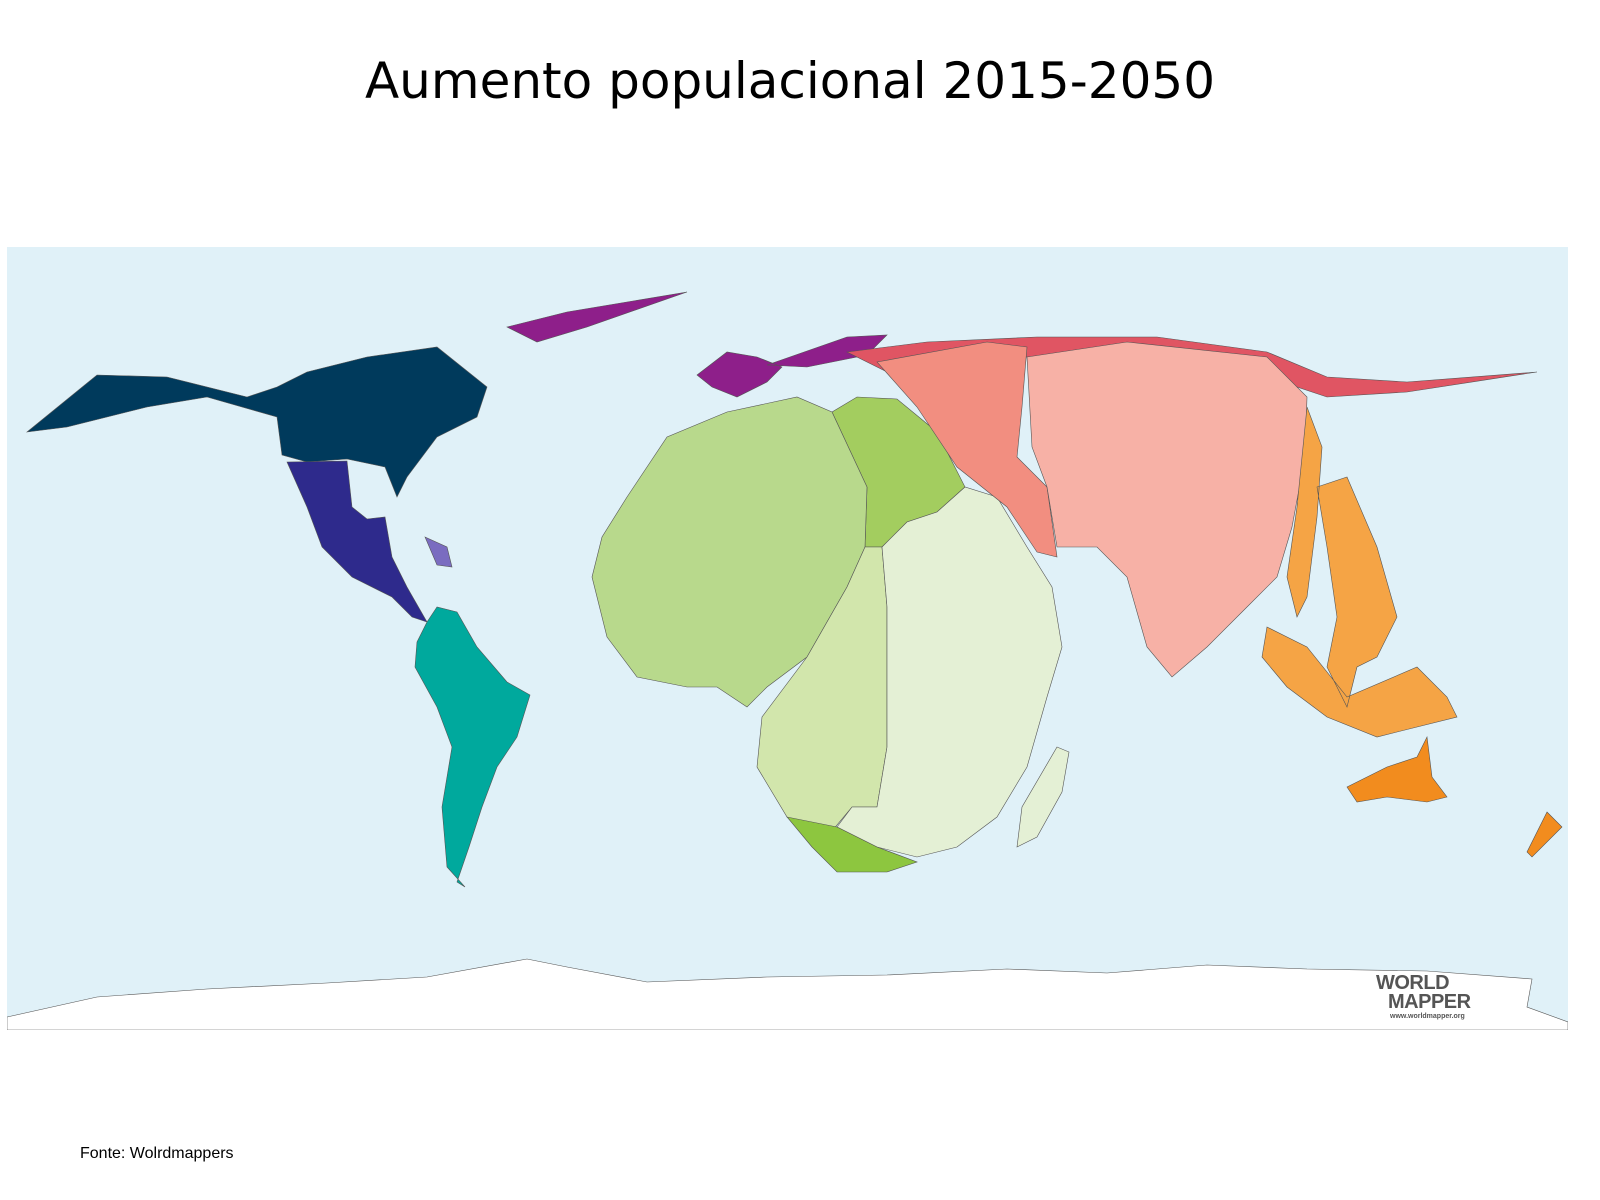 This screenshot has height=1200, width=1600. Describe the element at coordinates (1167, 509) in the screenshot. I see `region-south-asia` at that location.